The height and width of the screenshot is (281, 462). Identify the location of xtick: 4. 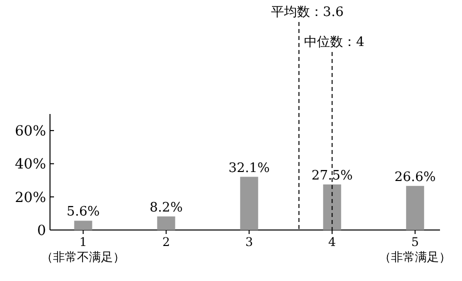
(332, 242).